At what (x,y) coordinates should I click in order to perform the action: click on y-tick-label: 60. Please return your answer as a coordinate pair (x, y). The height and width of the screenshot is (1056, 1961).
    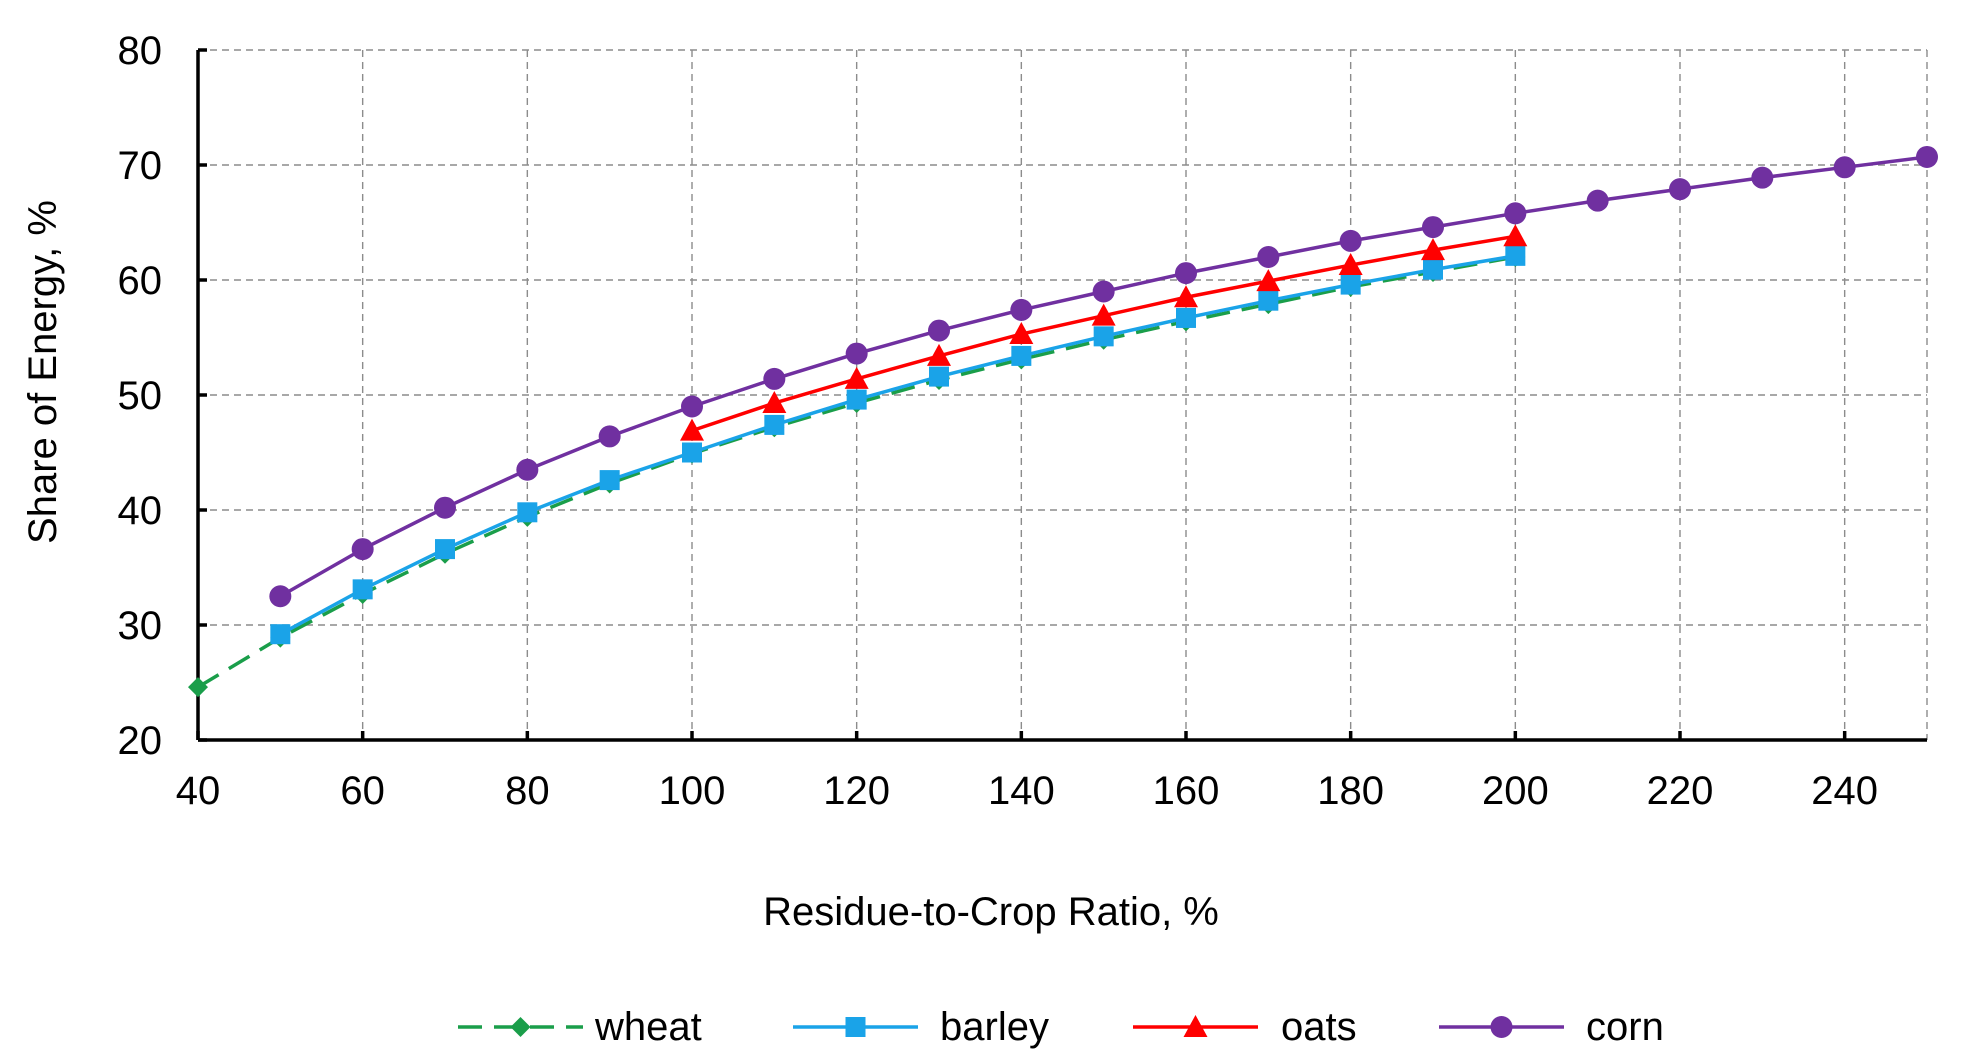
    Looking at the image, I should click on (140, 281).